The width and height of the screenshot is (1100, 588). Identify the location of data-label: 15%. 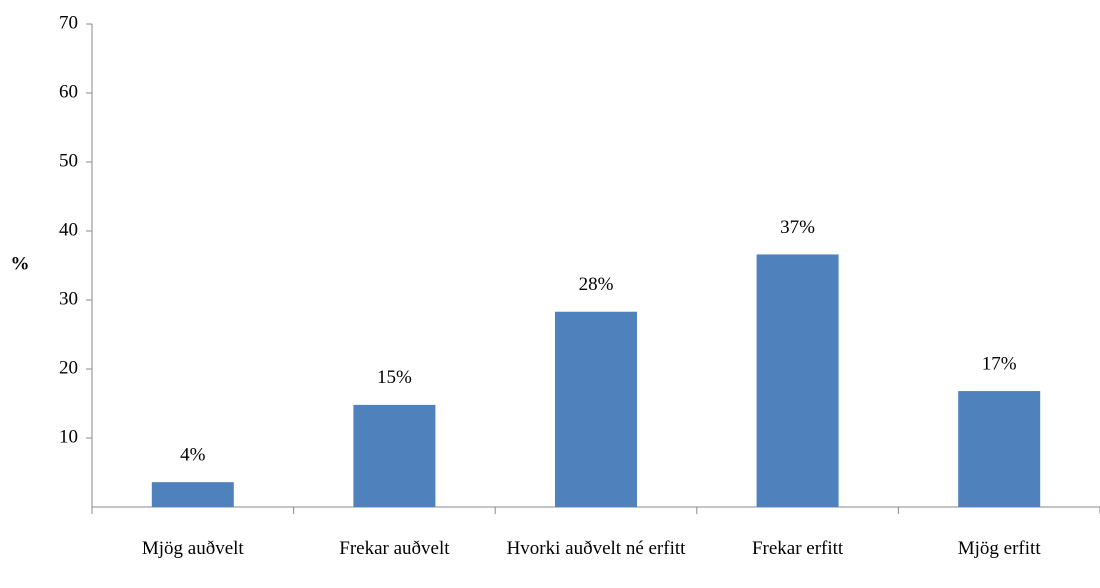
(394, 377).